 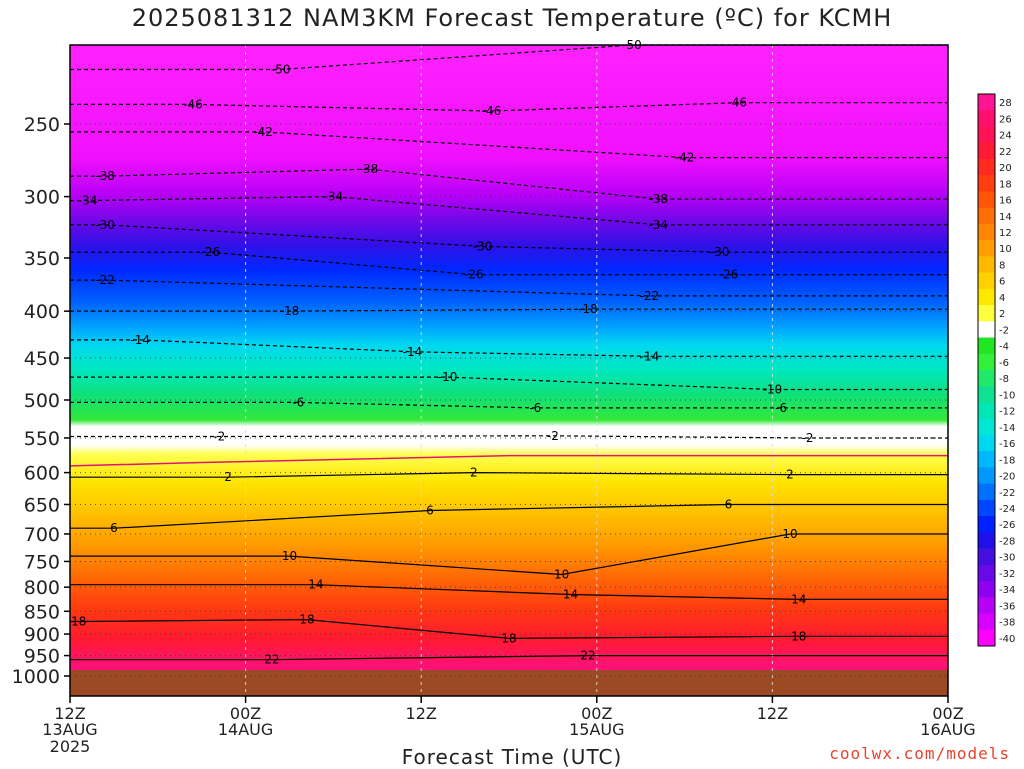 What do you see at coordinates (1007, 395) in the screenshot?
I see `colorbar-label: -10` at bounding box center [1007, 395].